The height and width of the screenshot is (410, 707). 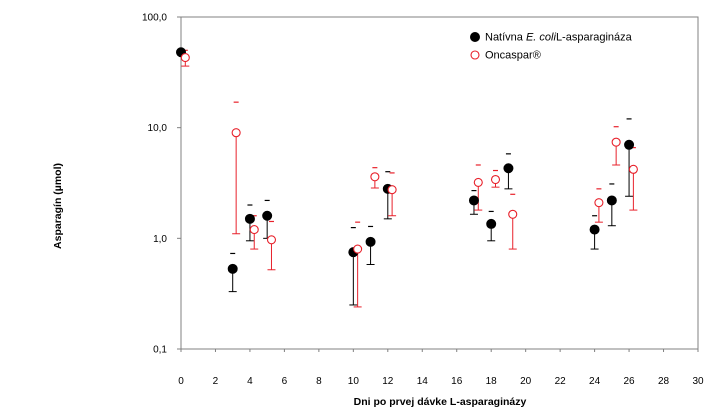 What do you see at coordinates (630, 381) in the screenshot?
I see `x-tick-label: 26` at bounding box center [630, 381].